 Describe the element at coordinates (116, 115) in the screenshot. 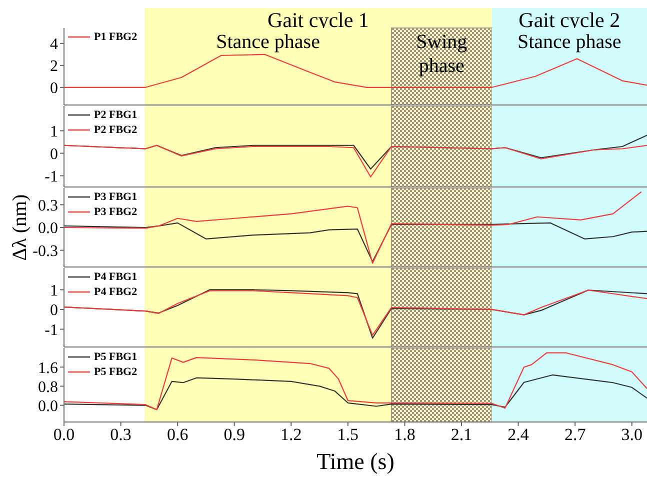

I see `legend-label: P2 FBG1` at that location.